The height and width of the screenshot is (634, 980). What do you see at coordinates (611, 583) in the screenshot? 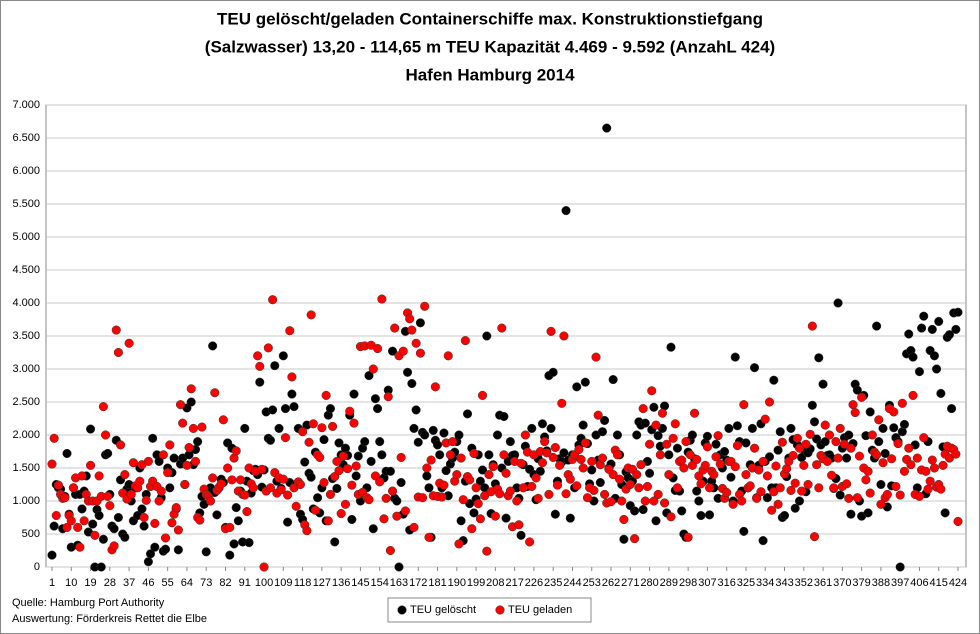
I see `x-tick-label: 262` at bounding box center [611, 583].